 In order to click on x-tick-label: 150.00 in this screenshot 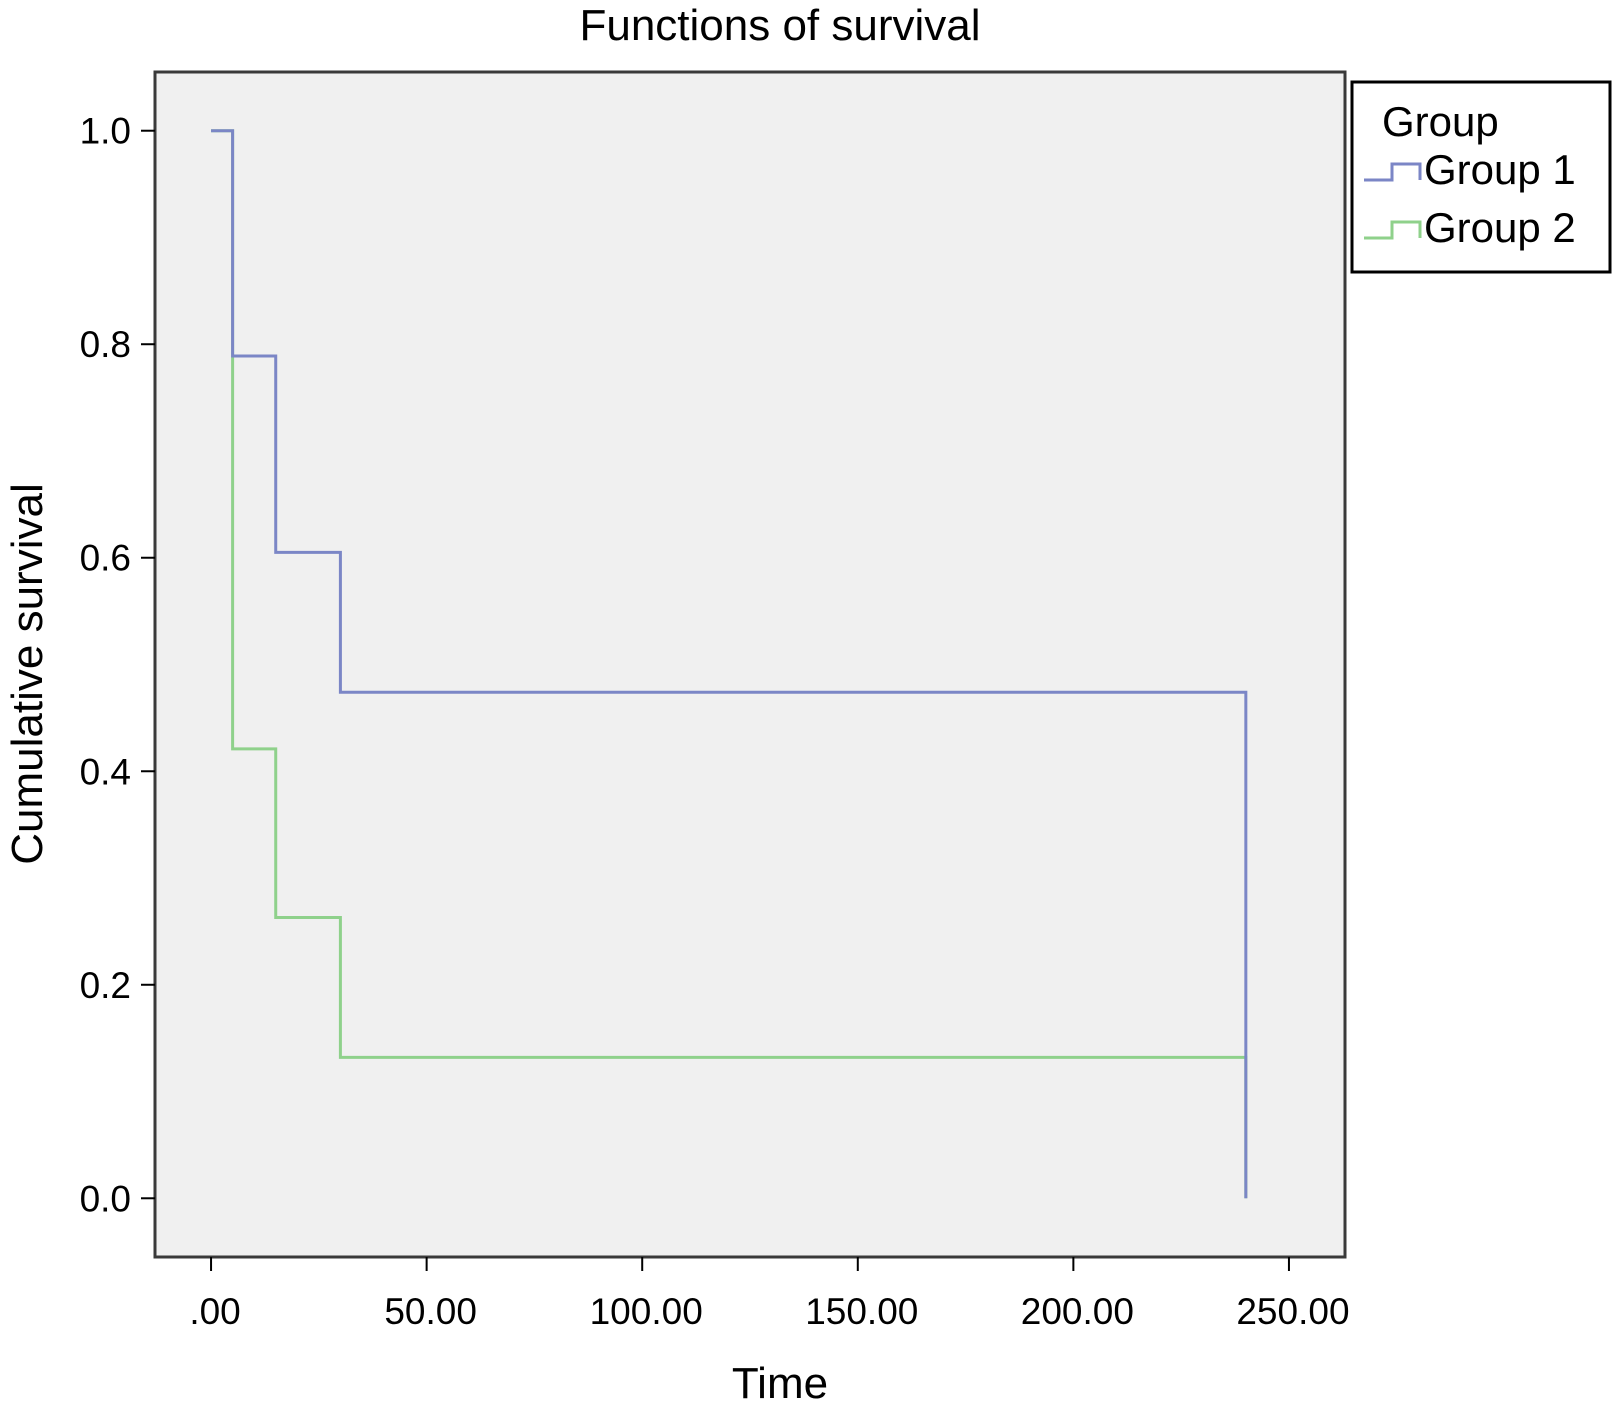, I will do `click(861, 1311)`.